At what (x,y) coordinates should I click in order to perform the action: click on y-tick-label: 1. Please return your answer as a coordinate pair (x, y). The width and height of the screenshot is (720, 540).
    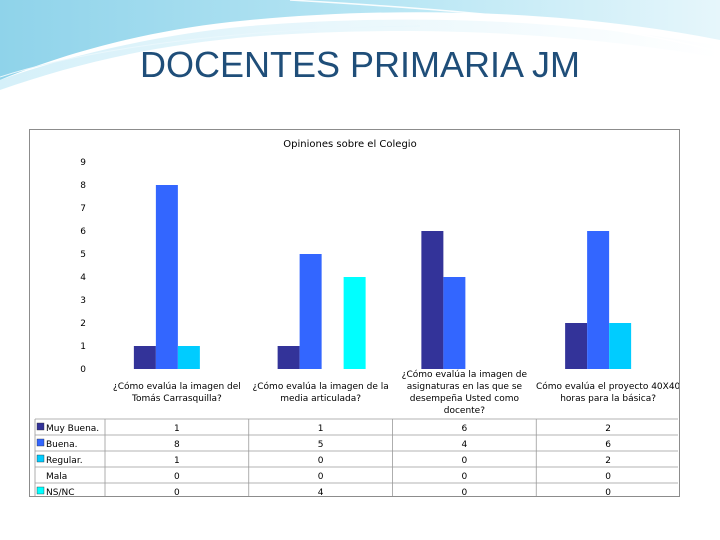
    Looking at the image, I should click on (83, 347).